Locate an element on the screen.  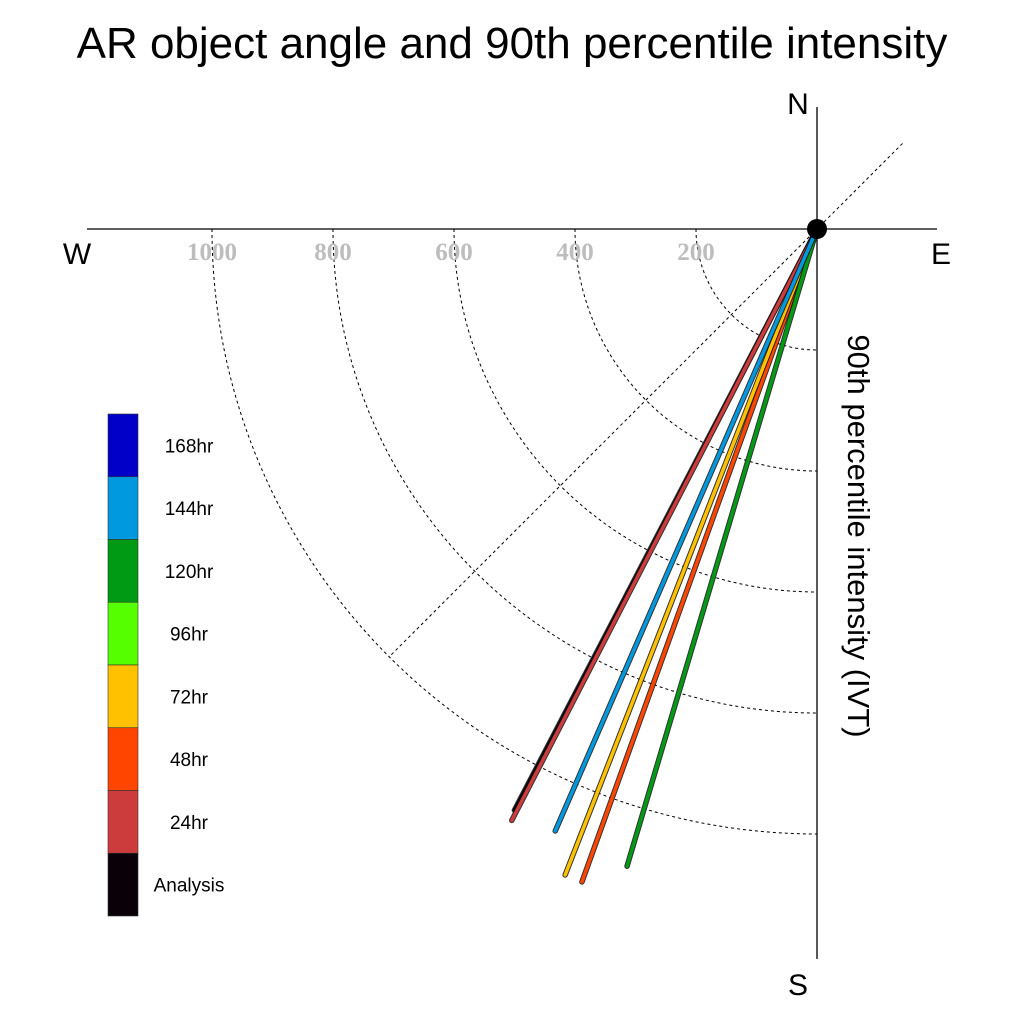
legend-label: 144hr is located at coordinates (189, 509).